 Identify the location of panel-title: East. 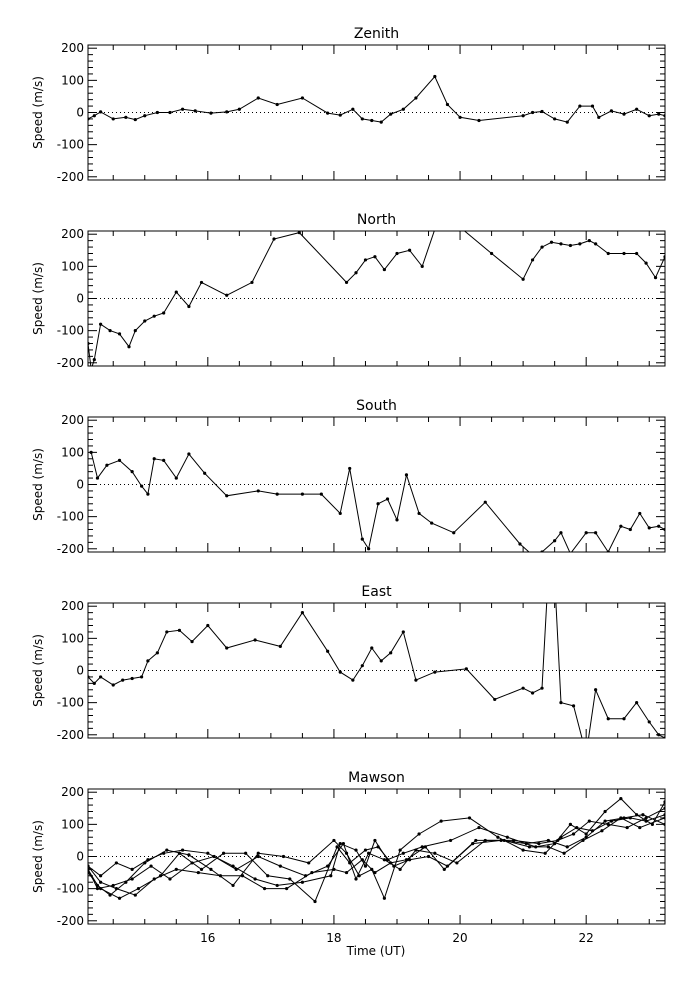
(376, 592).